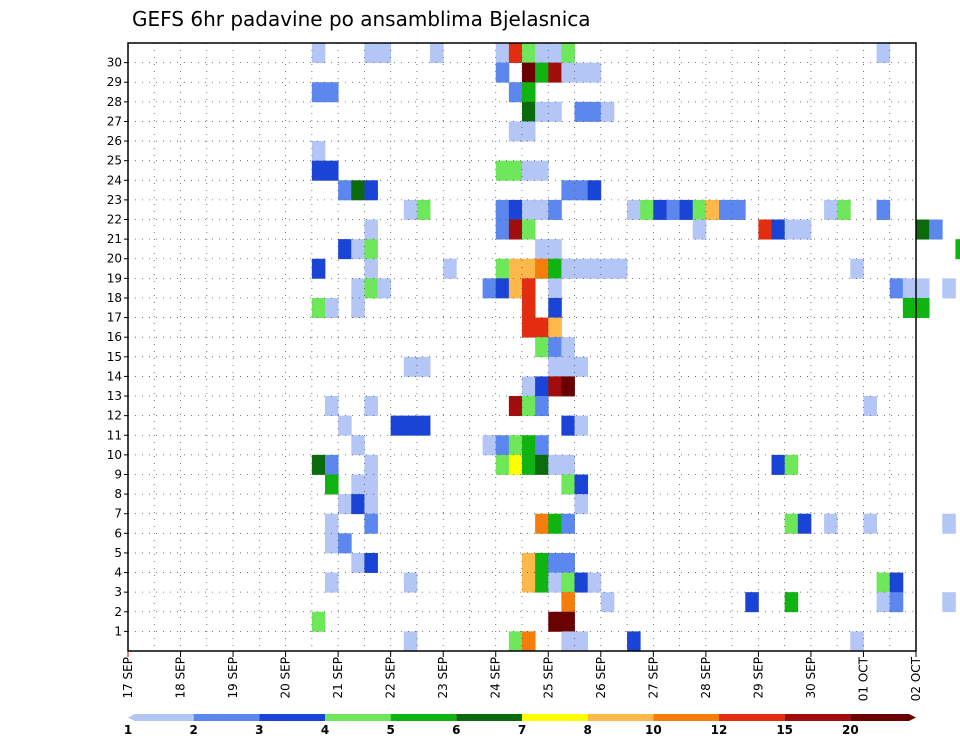 This screenshot has height=742, width=960. I want to click on y-tick-label: 24, so click(114, 180).